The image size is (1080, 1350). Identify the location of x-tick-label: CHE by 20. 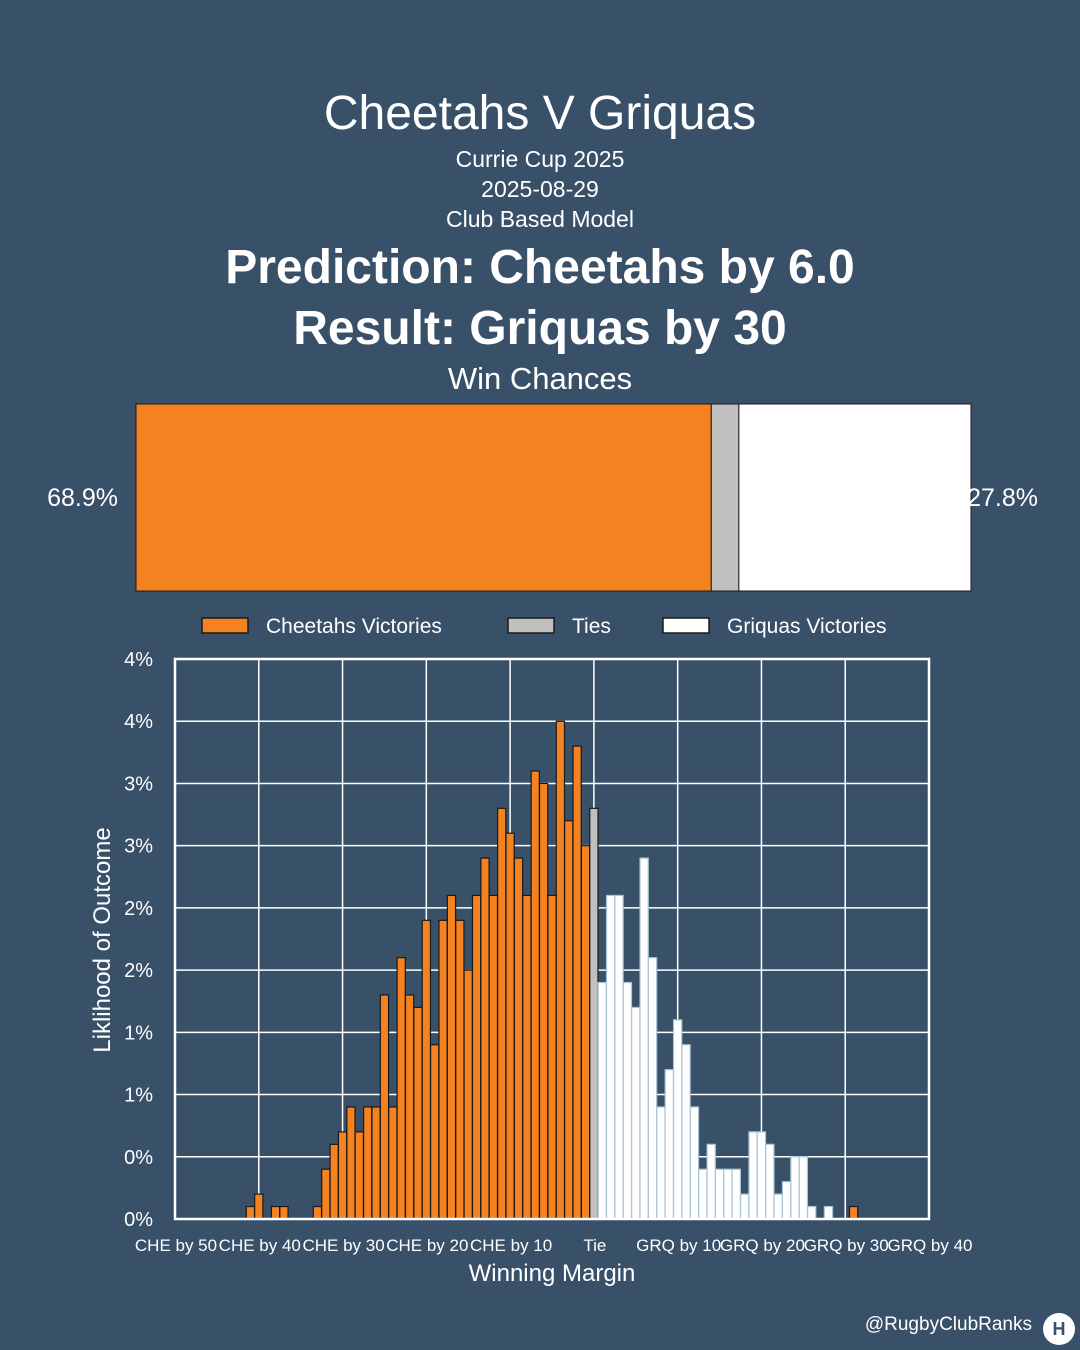
(427, 1245).